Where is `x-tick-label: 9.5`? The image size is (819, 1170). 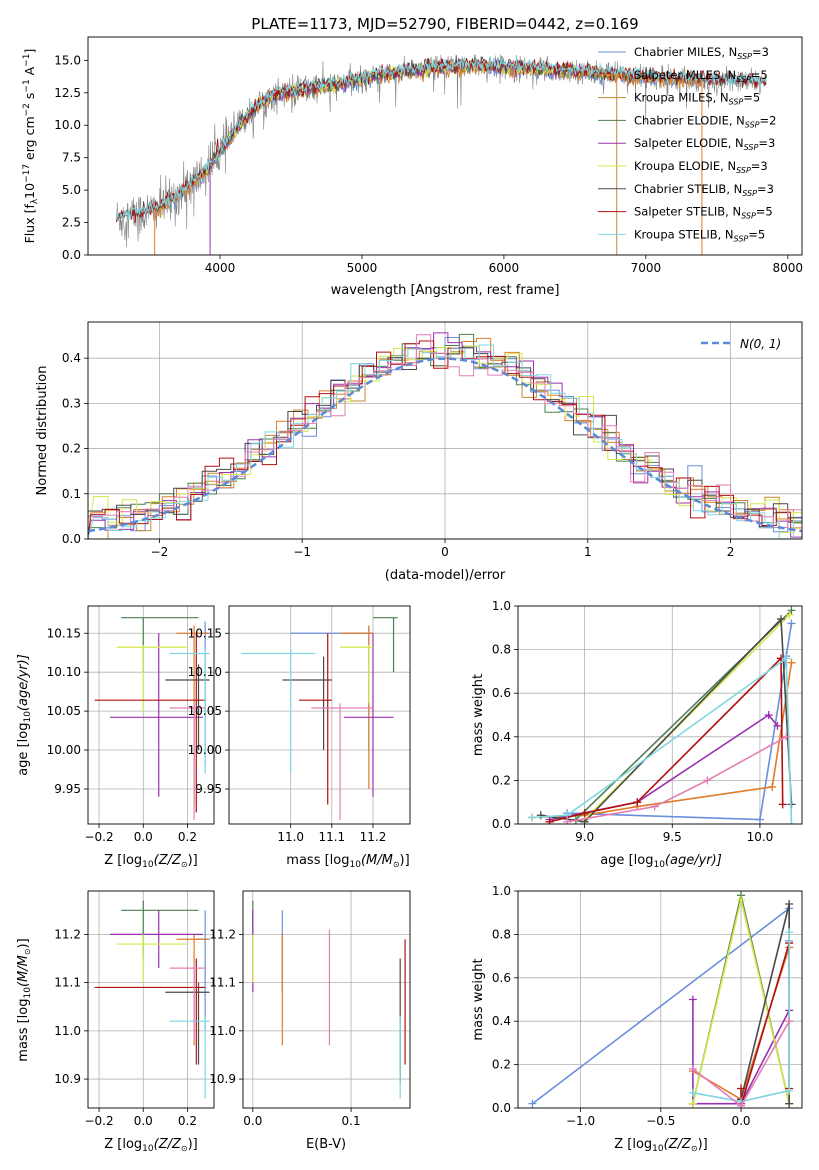
x-tick-label: 9.5 is located at coordinates (672, 837).